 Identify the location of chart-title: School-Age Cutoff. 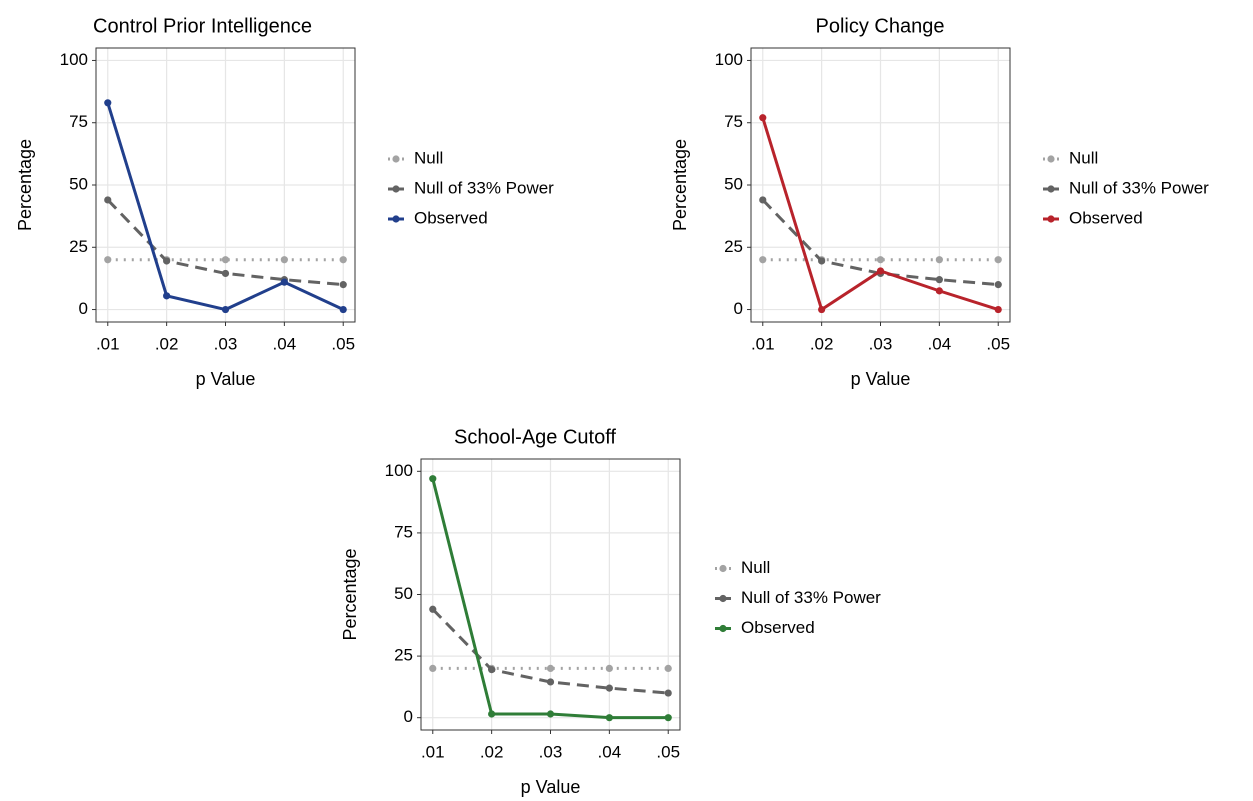
(535, 437).